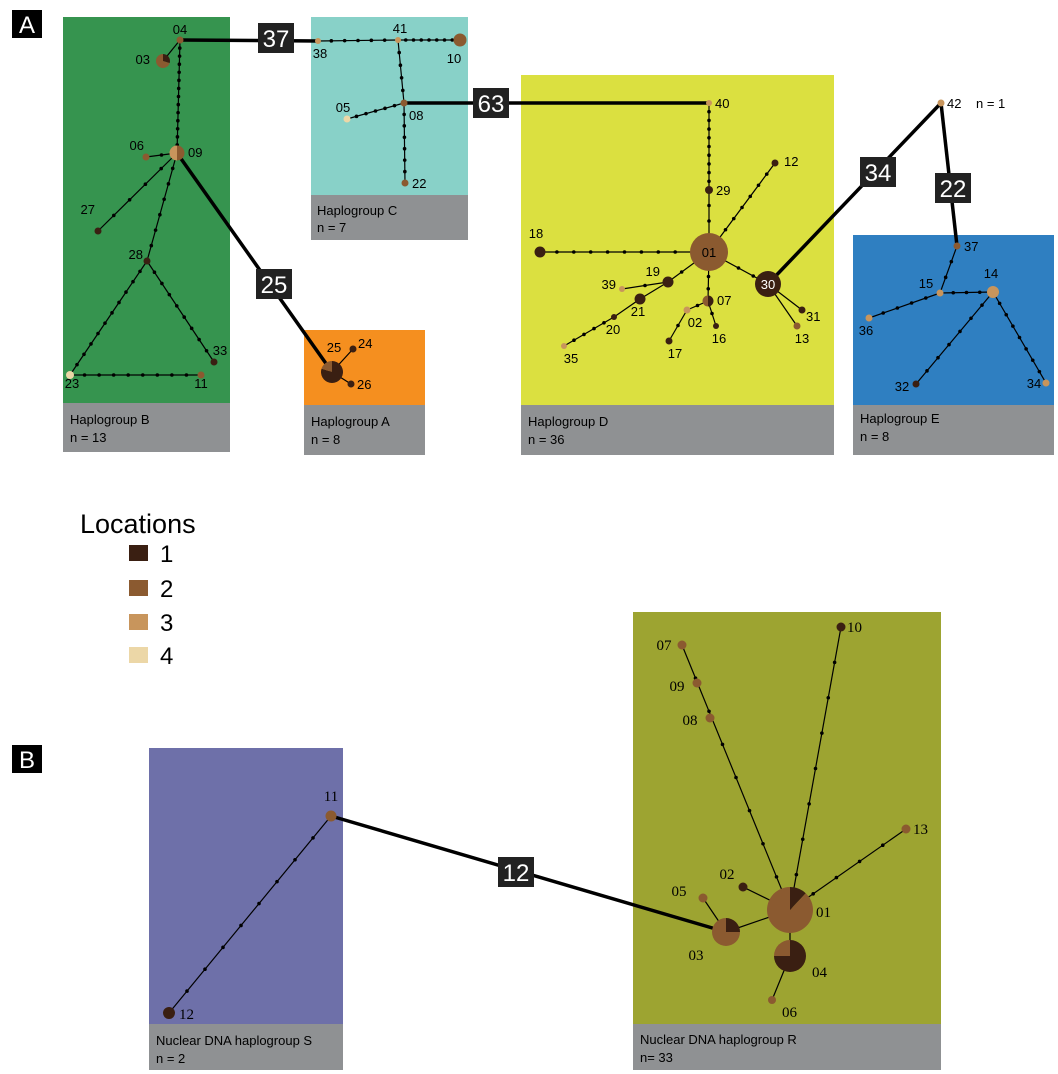 This screenshot has height=1074, width=1058. Describe the element at coordinates (920, 830) in the screenshot. I see `haplotype-b-label-13: 13` at that location.